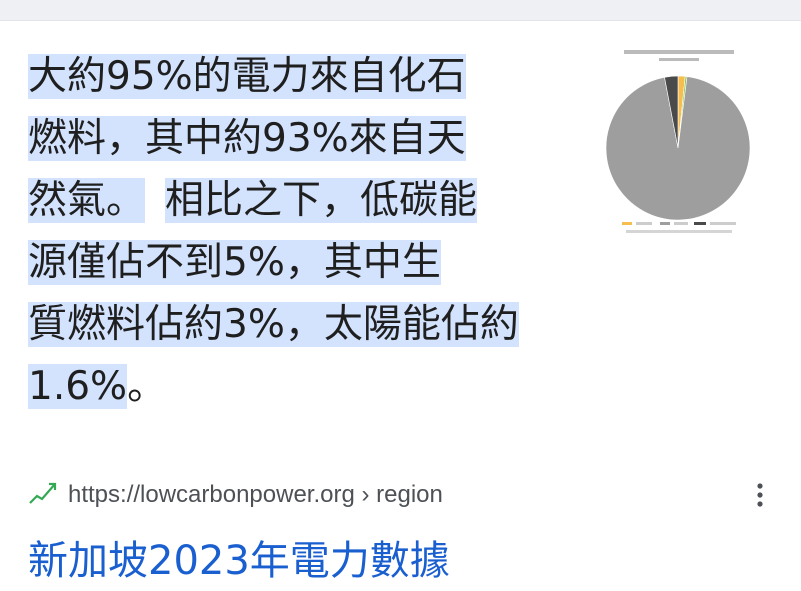  I want to click on snippet-line: 然氣。 相比之下，低碳能, so click(328, 203).